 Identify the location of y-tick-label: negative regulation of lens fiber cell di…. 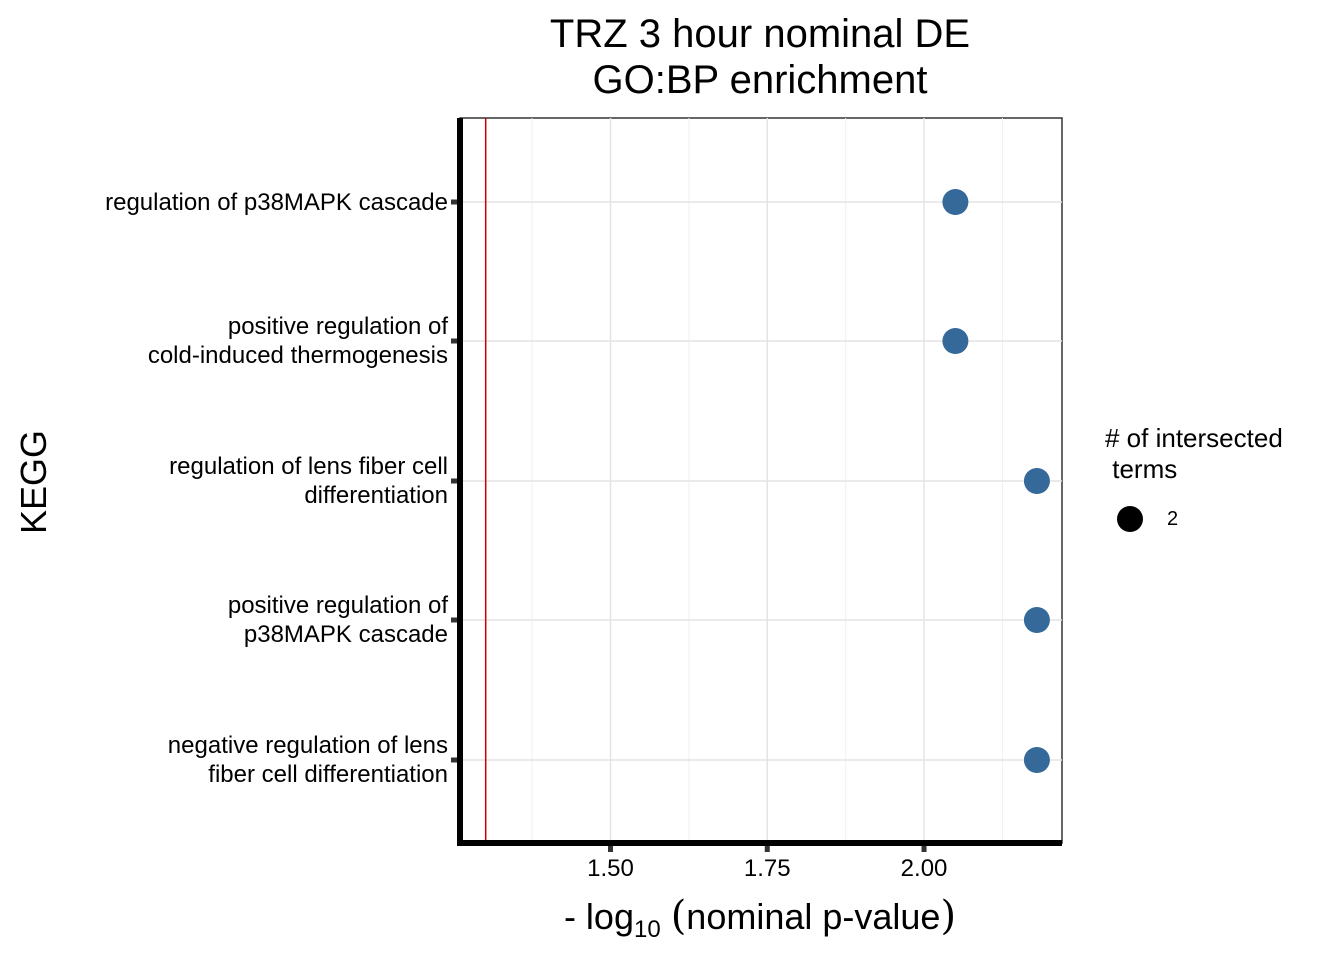
(308, 760).